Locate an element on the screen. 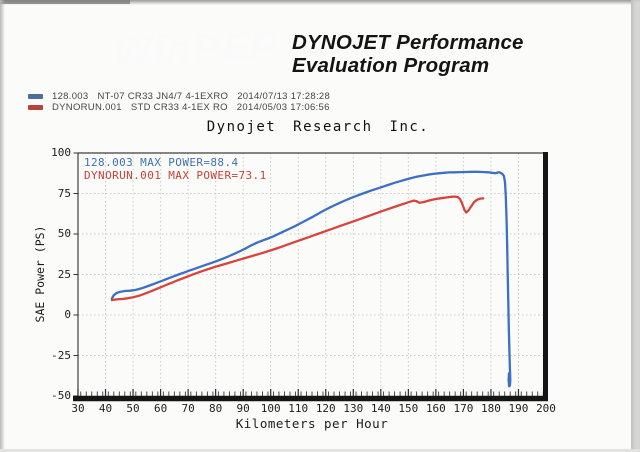 The image size is (640, 452). x-axis-label: Kilometers per Hour is located at coordinates (312, 423).